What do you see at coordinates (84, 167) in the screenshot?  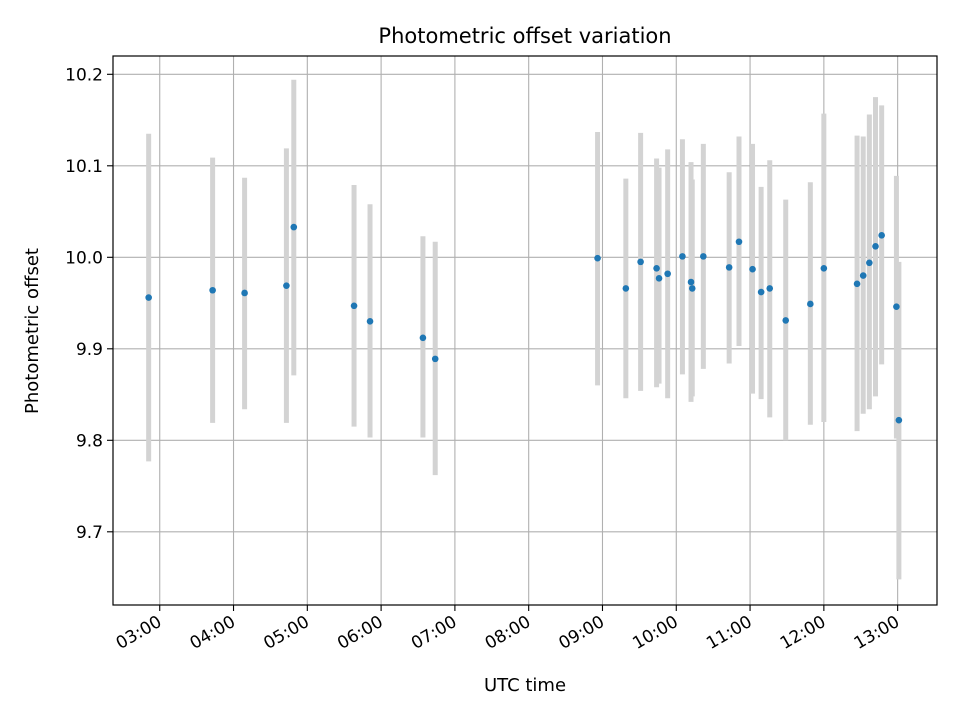 I see `y-tick-label: 10.1` at bounding box center [84, 167].